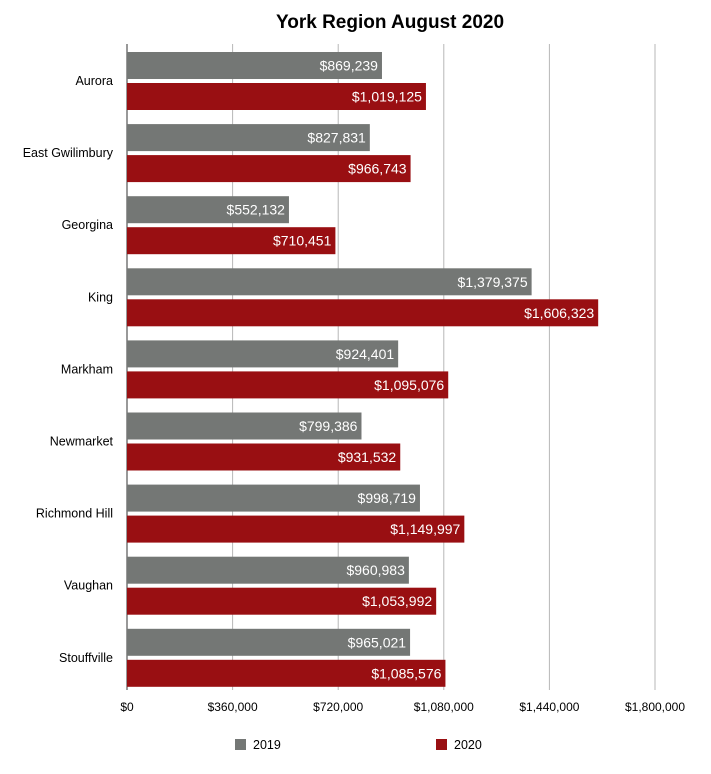 The image size is (711, 774). What do you see at coordinates (493, 282) in the screenshot?
I see `bar-value-label: $1,379,375` at bounding box center [493, 282].